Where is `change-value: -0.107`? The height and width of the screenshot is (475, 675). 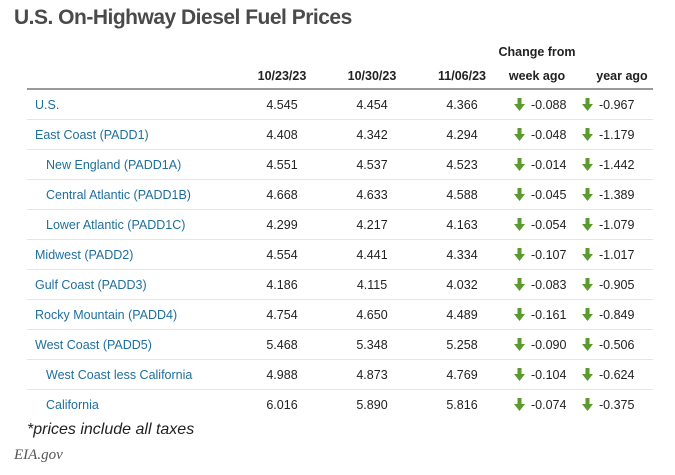
change-value: -0.107 is located at coordinates (540, 255).